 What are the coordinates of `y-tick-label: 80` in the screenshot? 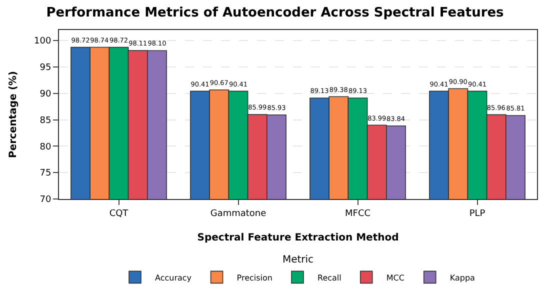 It's located at (46, 147).